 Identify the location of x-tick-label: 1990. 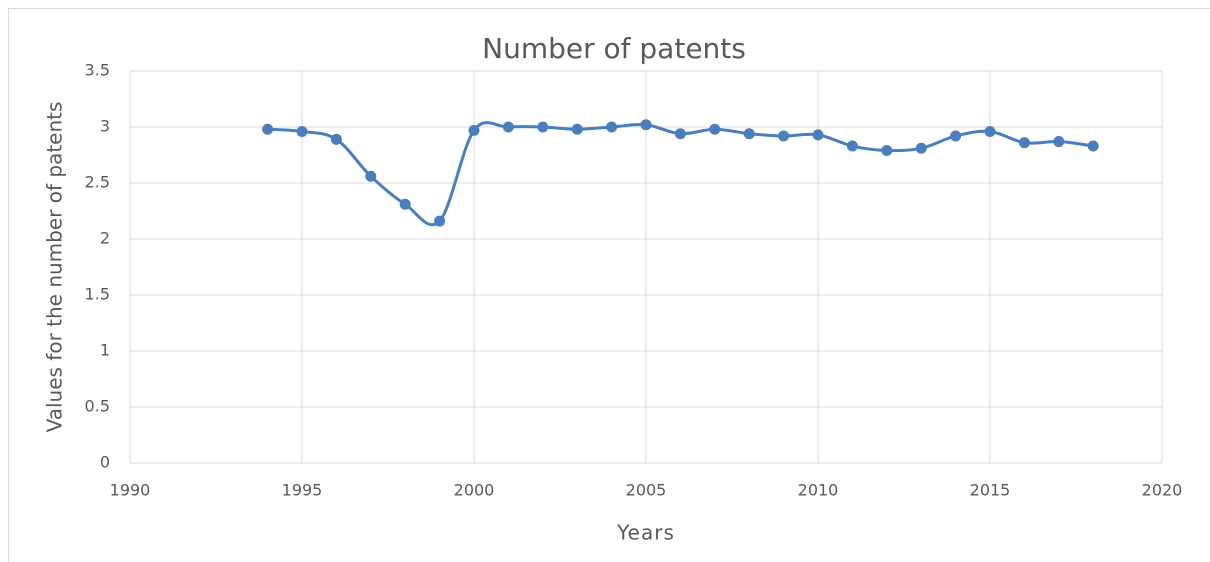
(130, 490).